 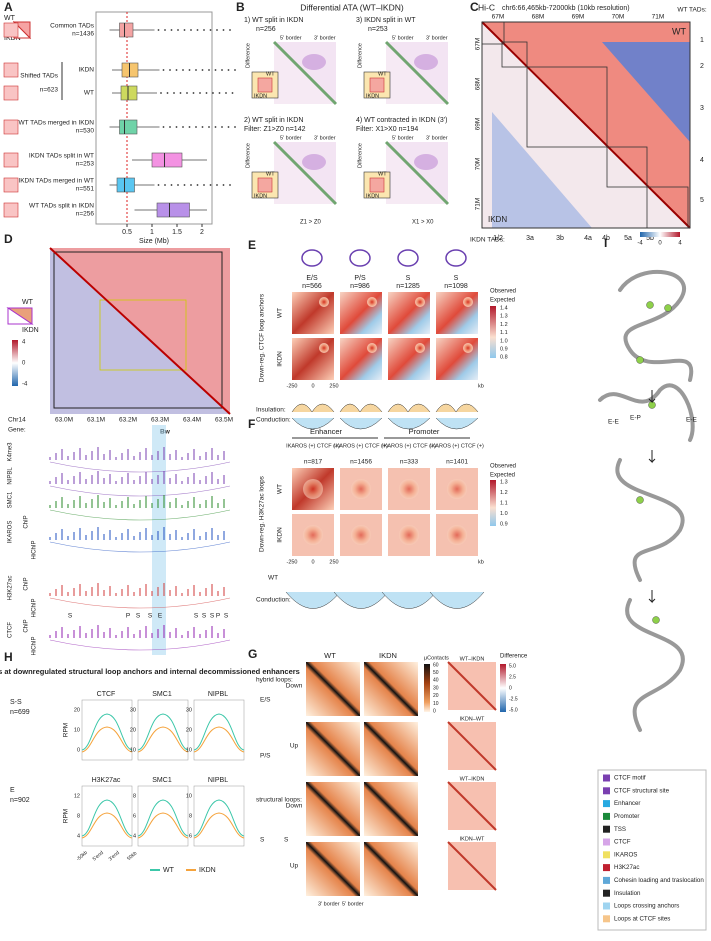 What do you see at coordinates (586, 125) in the screenshot?
I see `diagonal` at bounding box center [586, 125].